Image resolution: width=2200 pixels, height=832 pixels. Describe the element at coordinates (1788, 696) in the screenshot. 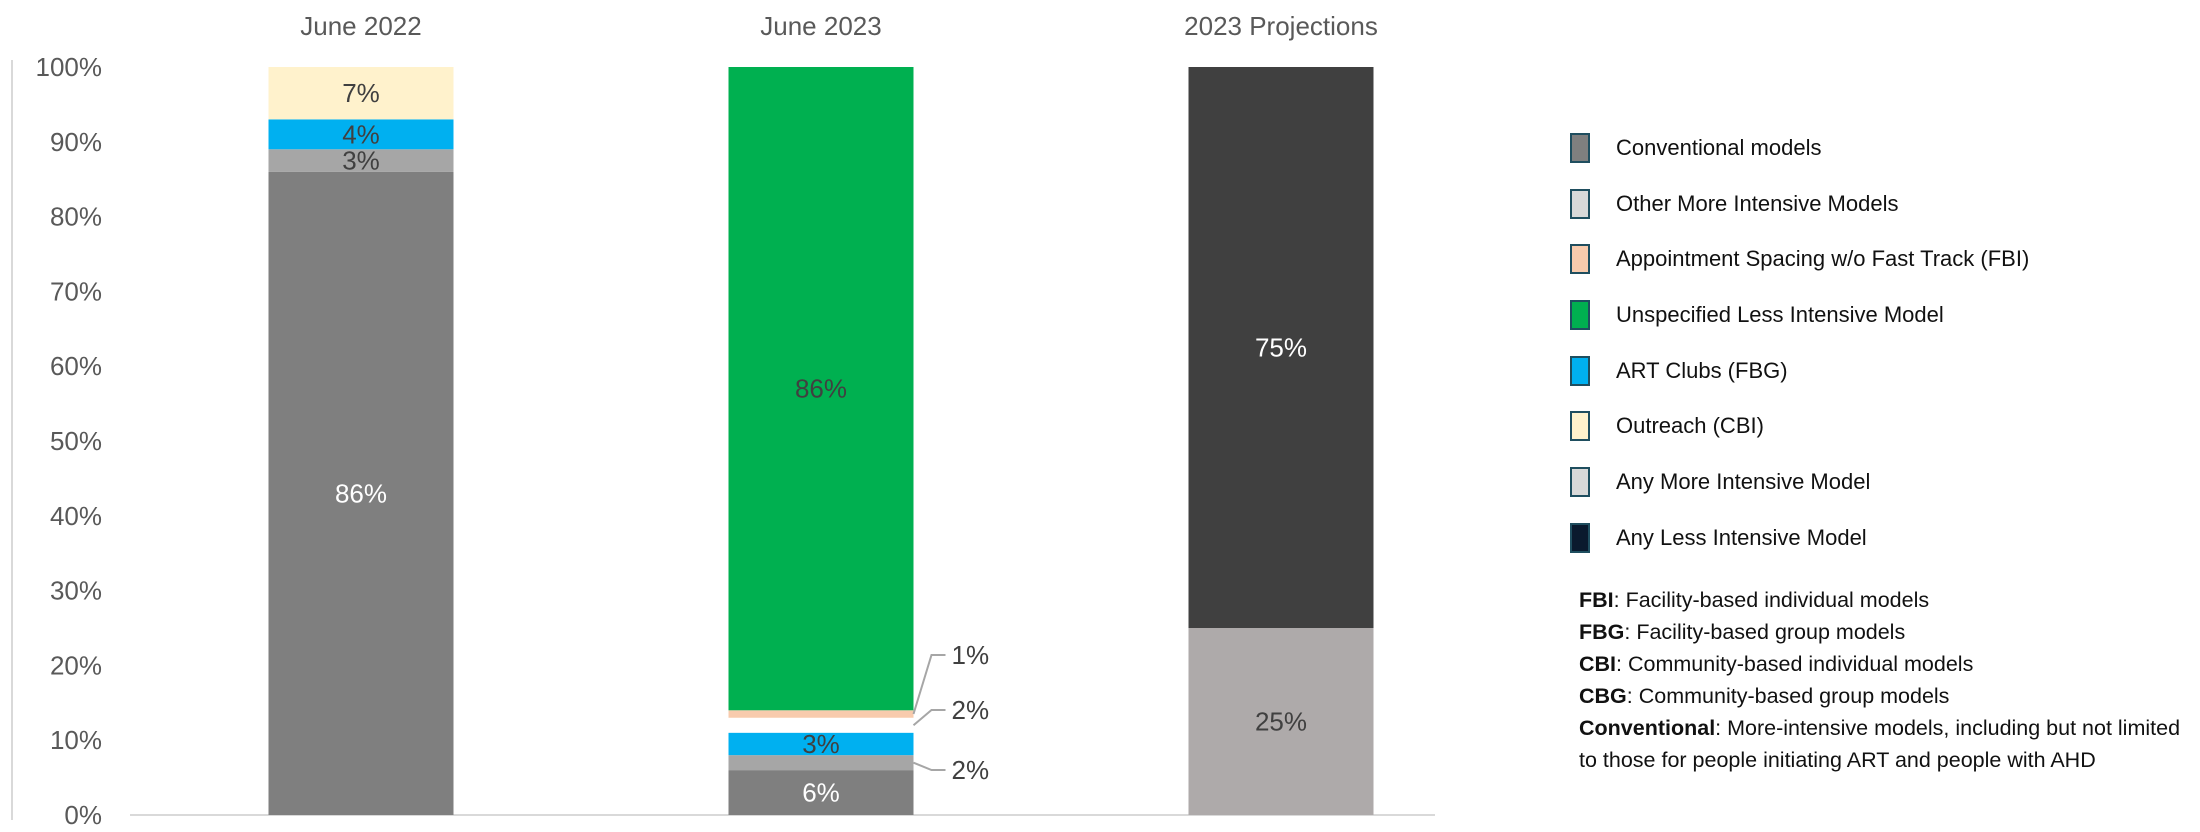

I see `abbreviation-definition: : Community-based group models` at that location.